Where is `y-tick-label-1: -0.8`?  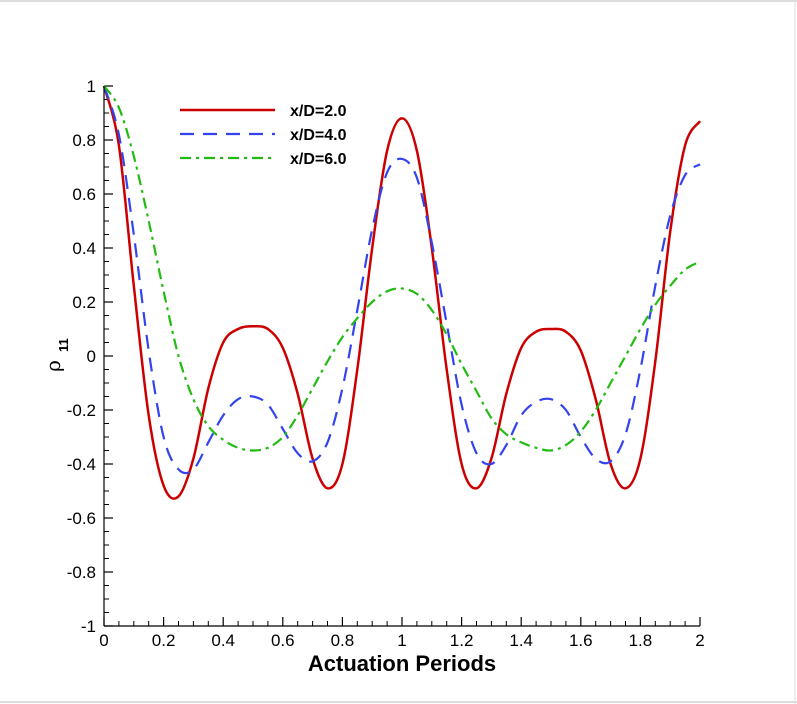
y-tick-label-1: -0.8 is located at coordinates (81, 572).